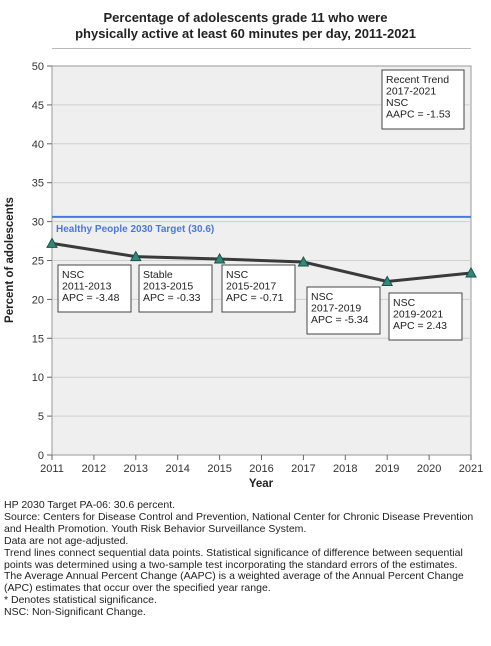 Image resolution: width=491 pixels, height=646 pixels. I want to click on footnote-1: HP 2030 Target PA-06: 30.6 percent., so click(90, 505).